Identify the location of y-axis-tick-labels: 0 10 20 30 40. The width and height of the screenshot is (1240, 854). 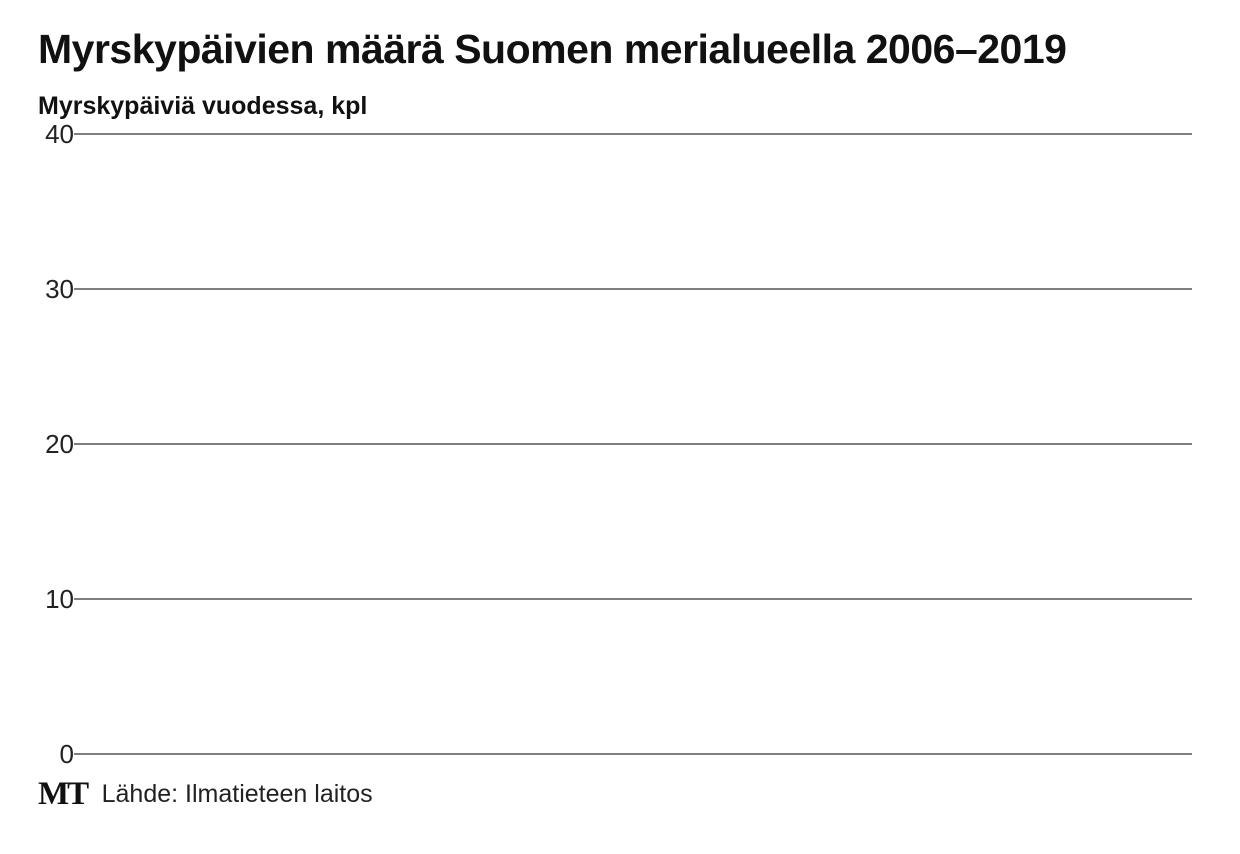
(59, 444).